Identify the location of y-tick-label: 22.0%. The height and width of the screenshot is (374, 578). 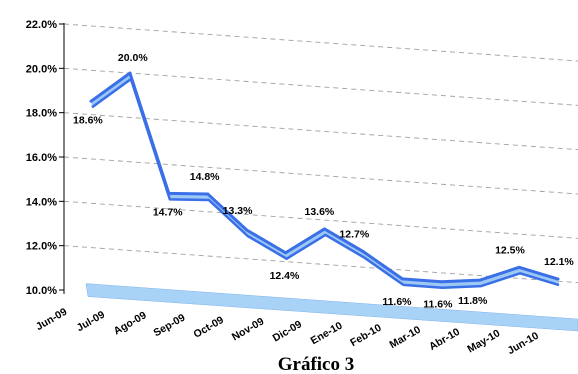
(41, 25).